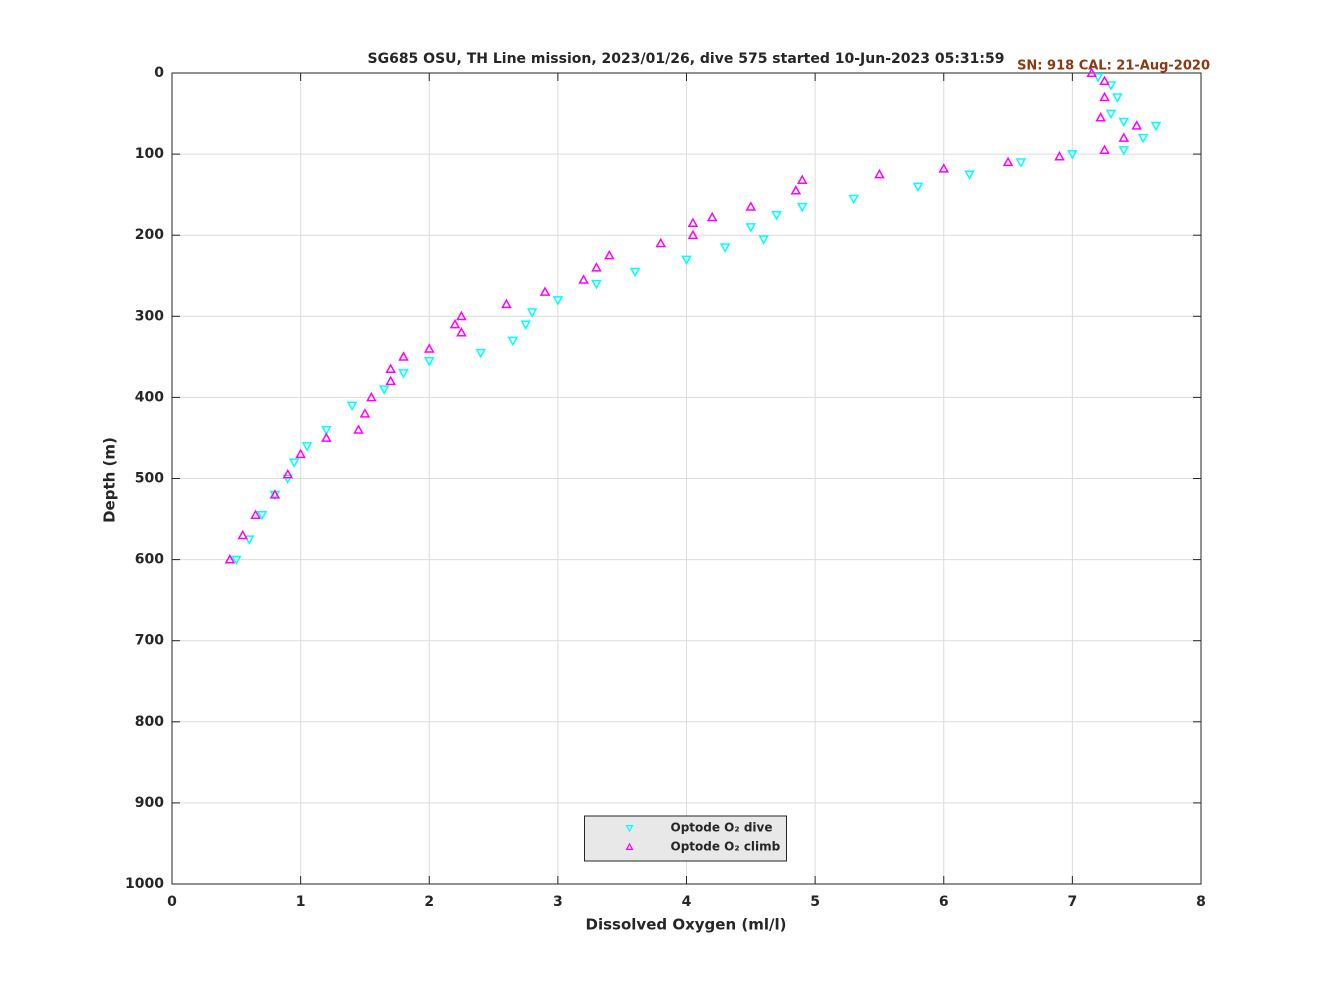  I want to click on x-tick-label: 5, so click(815, 902).